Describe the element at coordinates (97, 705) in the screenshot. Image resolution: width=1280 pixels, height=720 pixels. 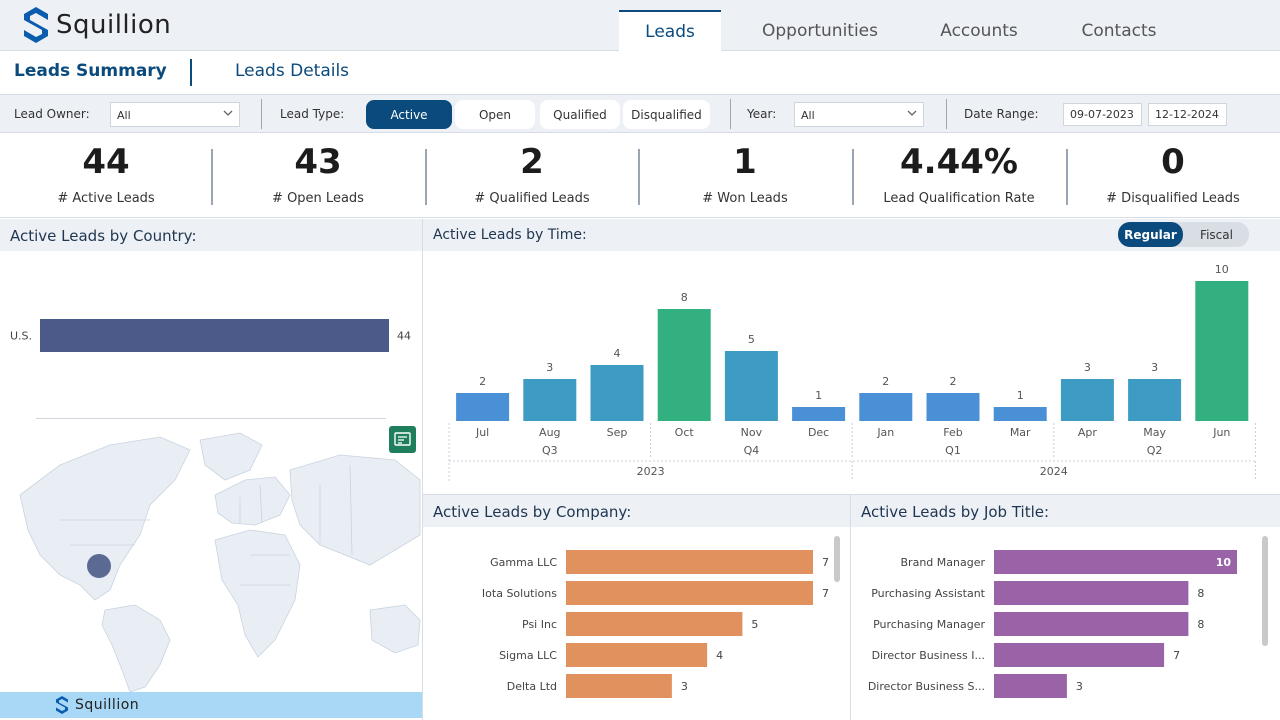
I see `footer-logo: Squillion` at that location.